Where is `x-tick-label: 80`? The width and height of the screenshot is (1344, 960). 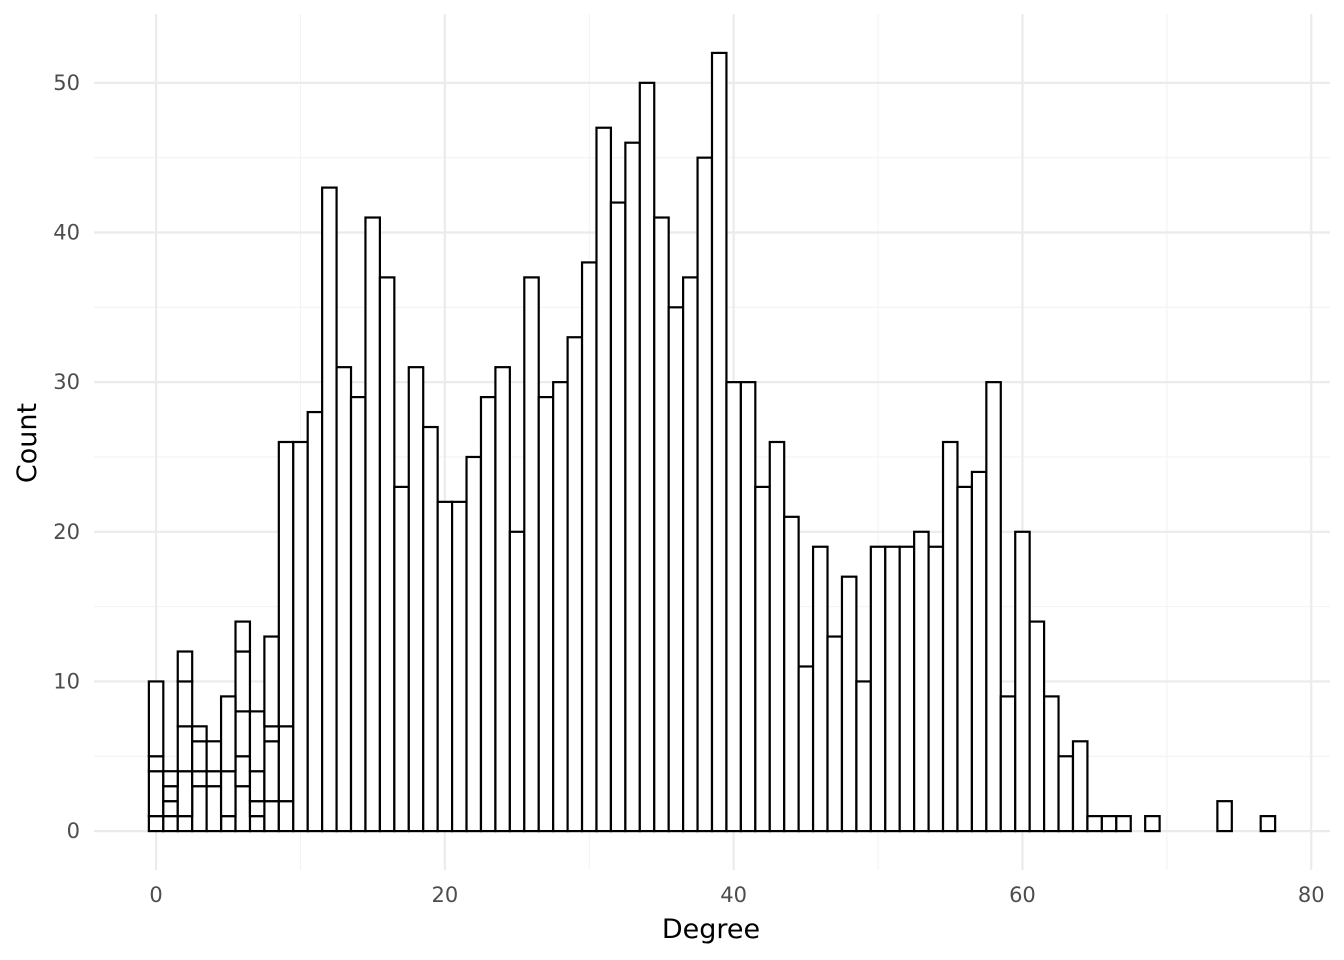
x-tick-label: 80 is located at coordinates (1311, 895).